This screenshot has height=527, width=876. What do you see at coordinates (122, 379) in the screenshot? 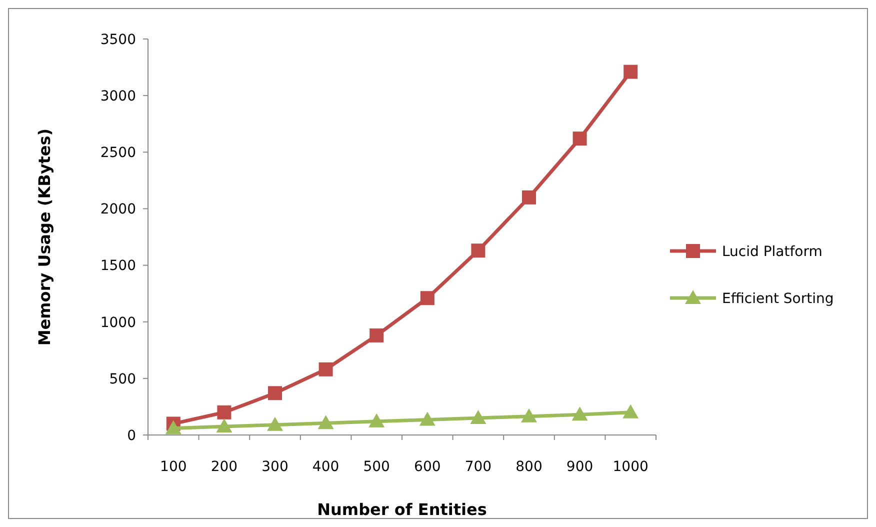
I see `y-tick-label: 500` at bounding box center [122, 379].